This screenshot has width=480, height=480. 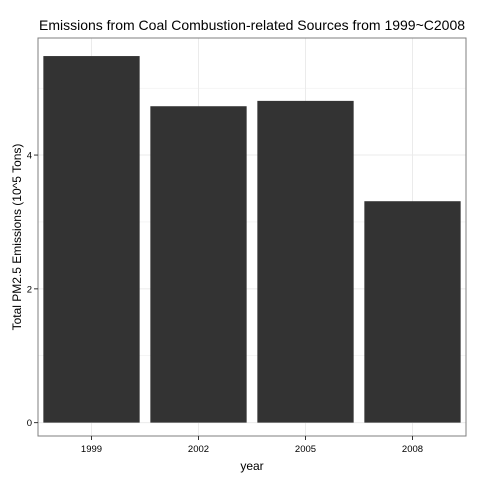 What do you see at coordinates (198, 264) in the screenshot?
I see `bar-2002` at bounding box center [198, 264].